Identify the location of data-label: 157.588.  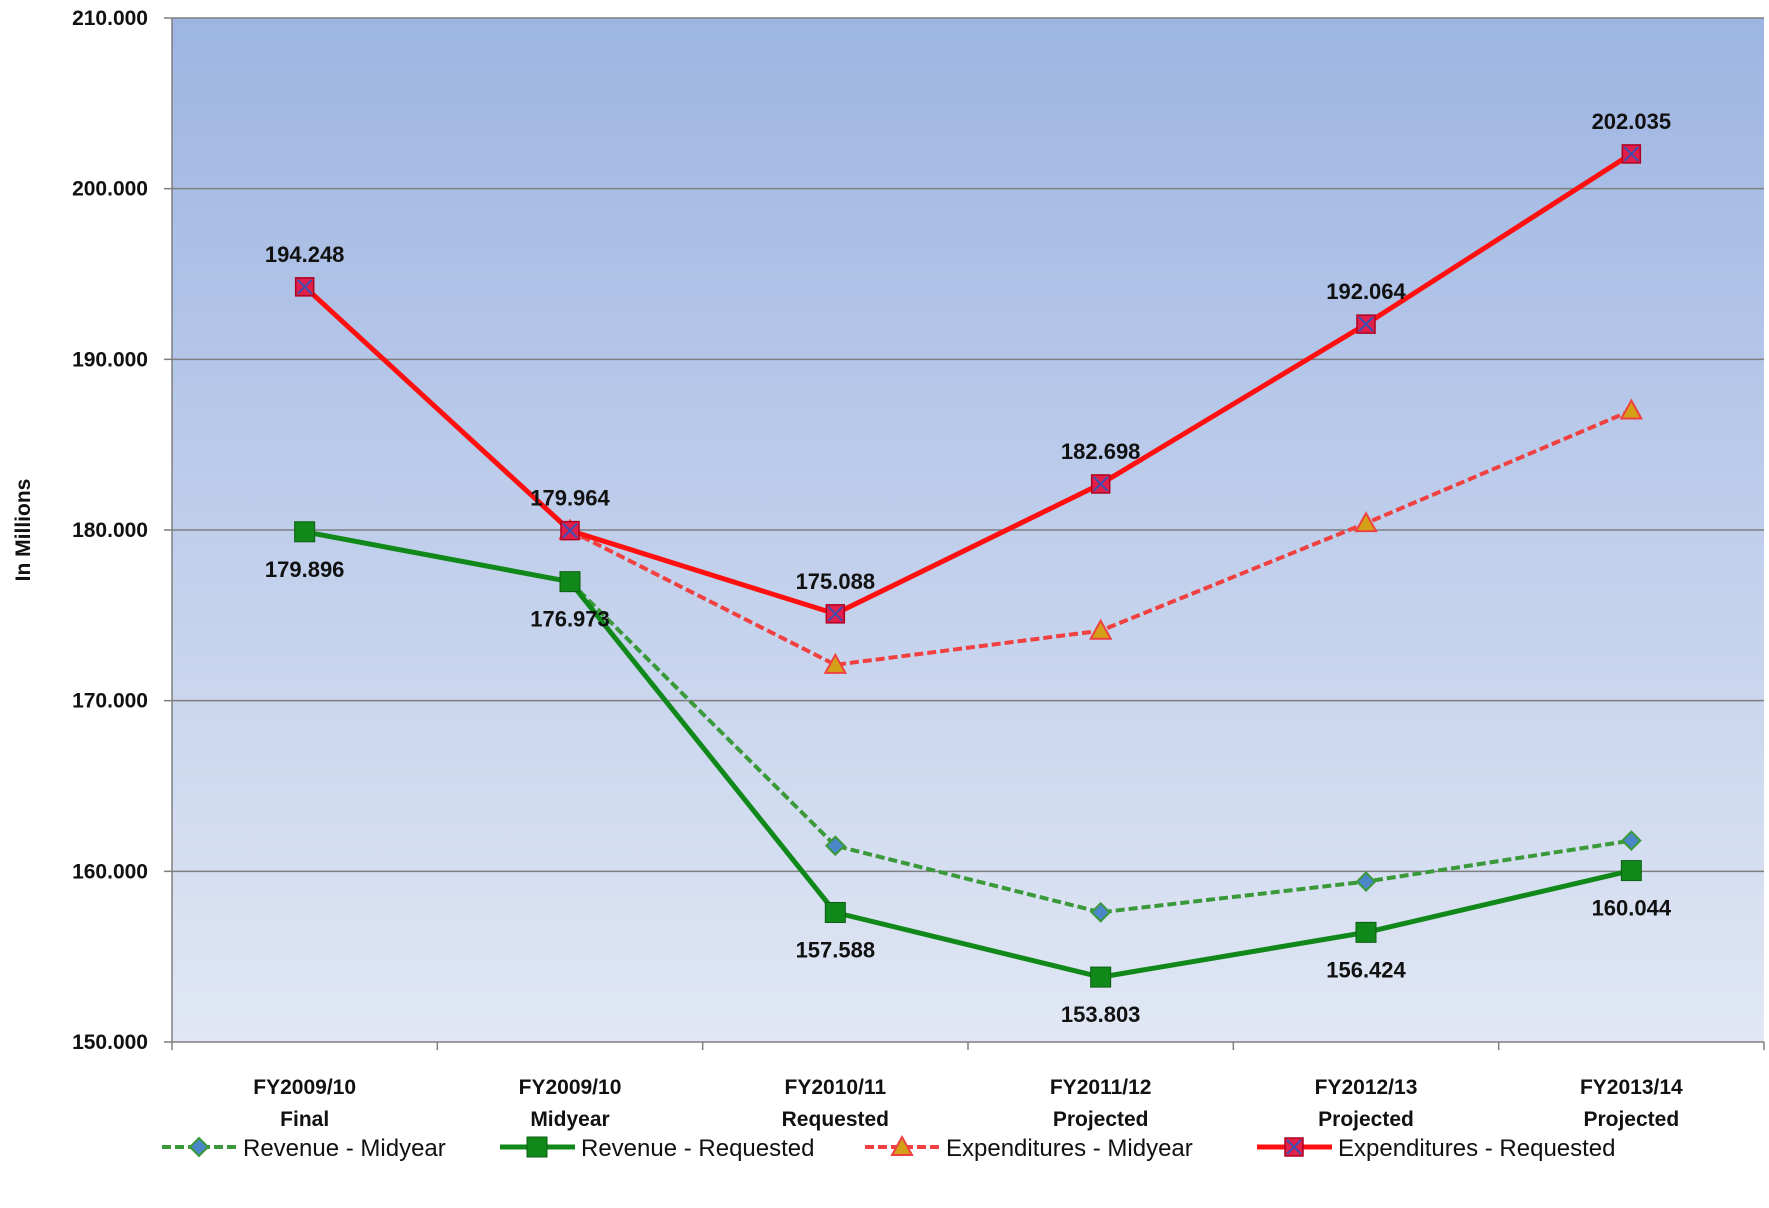
(836, 949).